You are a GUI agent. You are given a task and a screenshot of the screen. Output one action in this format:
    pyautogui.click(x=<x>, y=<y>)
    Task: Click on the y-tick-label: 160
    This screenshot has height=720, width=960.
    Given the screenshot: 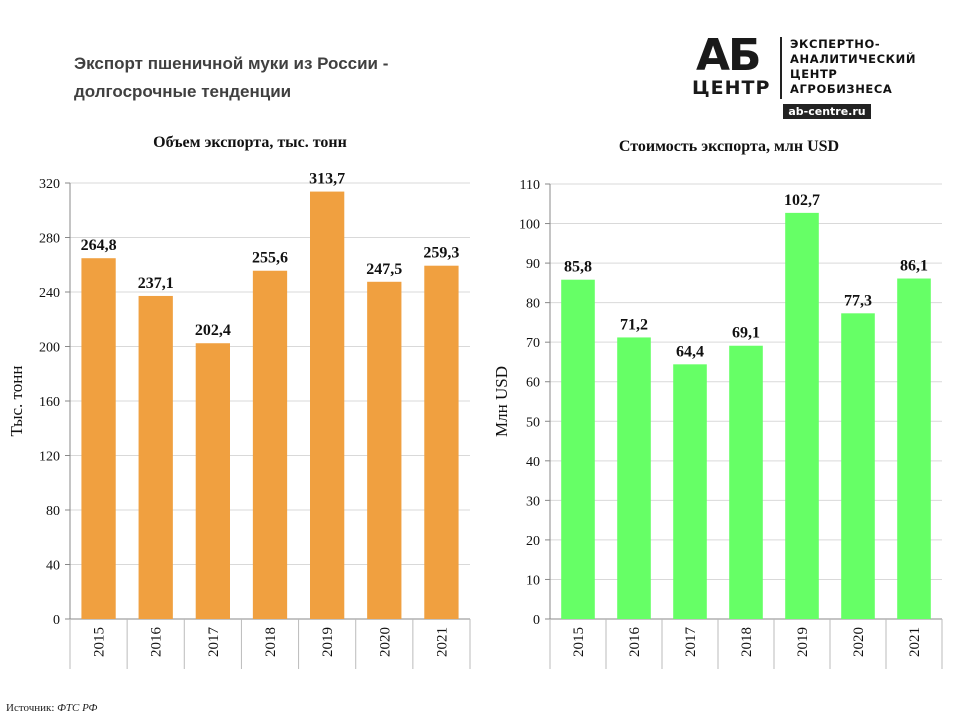 What is the action you would take?
    pyautogui.click(x=49, y=402)
    